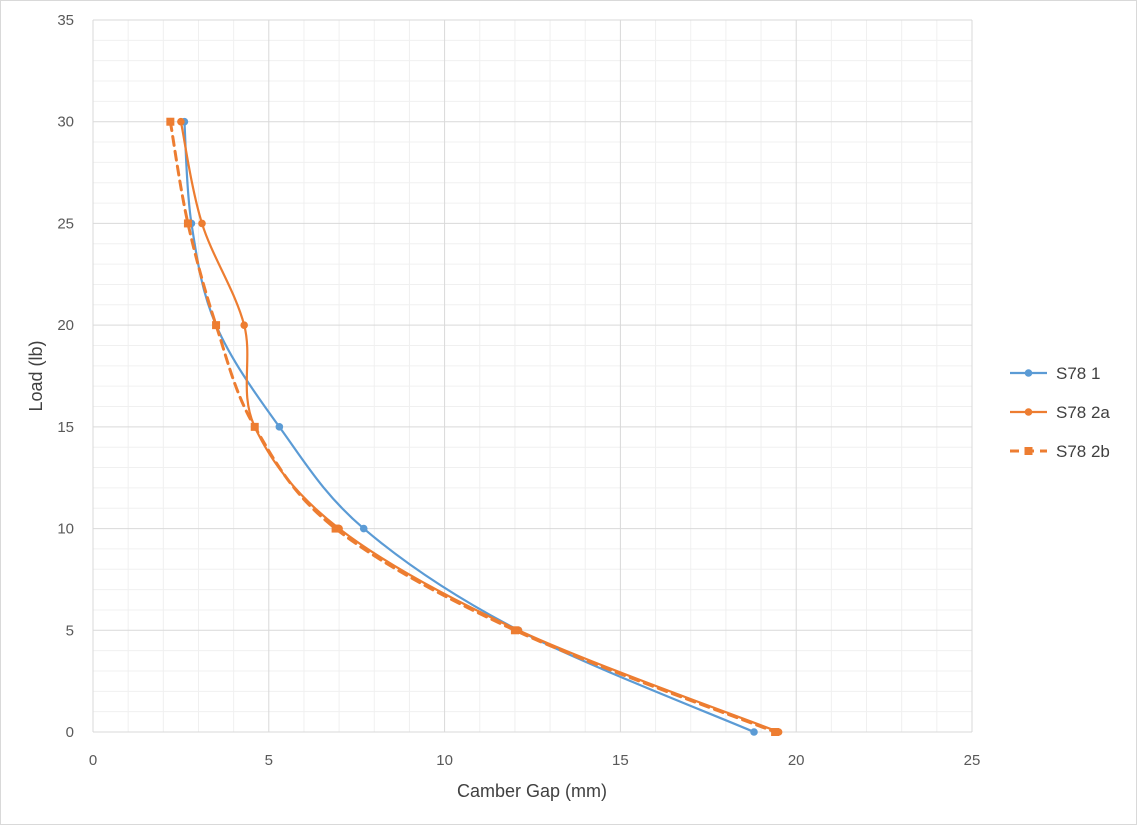 Image resolution: width=1137 pixels, height=825 pixels. What do you see at coordinates (1028, 373) in the screenshot?
I see `legend-item-s78-1-marker` at bounding box center [1028, 373].